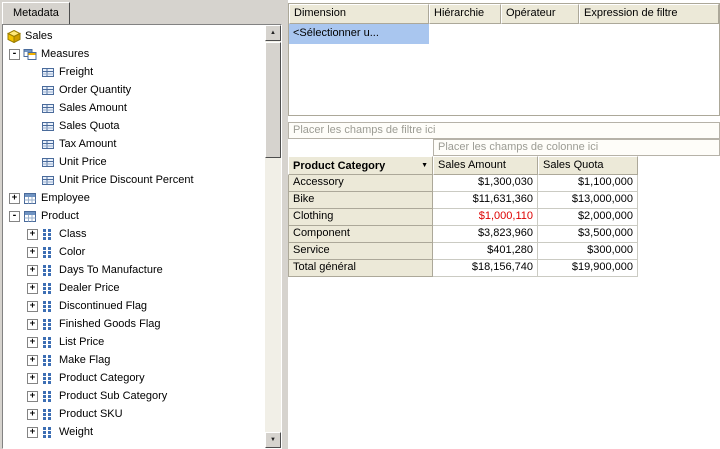 The image size is (720, 449). I want to click on cell-sales-quota: $2,000,000, so click(588, 217).